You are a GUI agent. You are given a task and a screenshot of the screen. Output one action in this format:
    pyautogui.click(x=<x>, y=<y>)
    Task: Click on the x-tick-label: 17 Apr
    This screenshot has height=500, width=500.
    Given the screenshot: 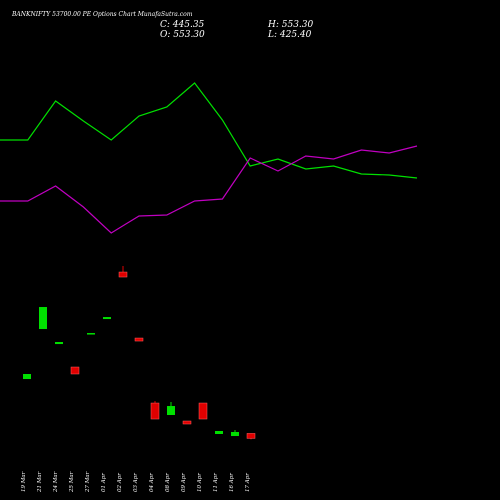 What is the action you would take?
    pyautogui.click(x=248, y=482)
    